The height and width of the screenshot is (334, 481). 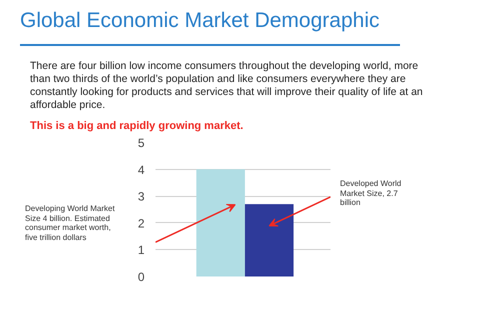 I want to click on y-tick-label: 5, so click(x=141, y=143).